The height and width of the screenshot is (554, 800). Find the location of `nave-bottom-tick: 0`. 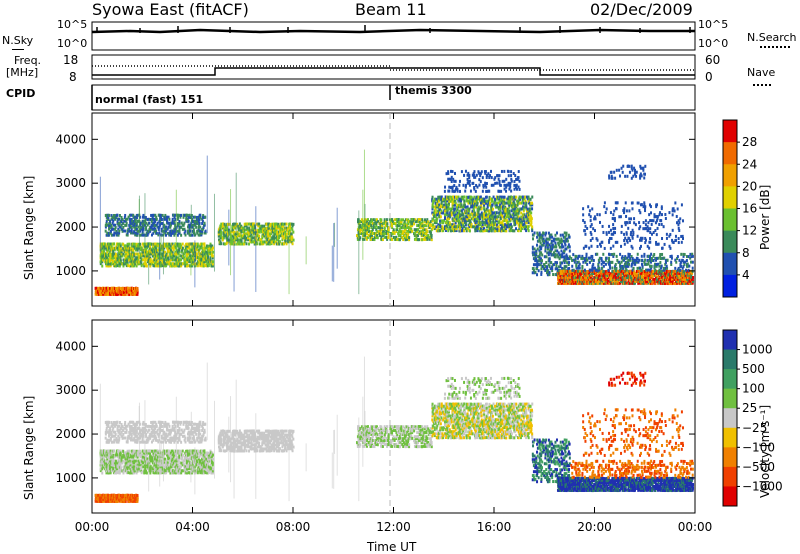

nave-bottom-tick: 0 is located at coordinates (709, 77).